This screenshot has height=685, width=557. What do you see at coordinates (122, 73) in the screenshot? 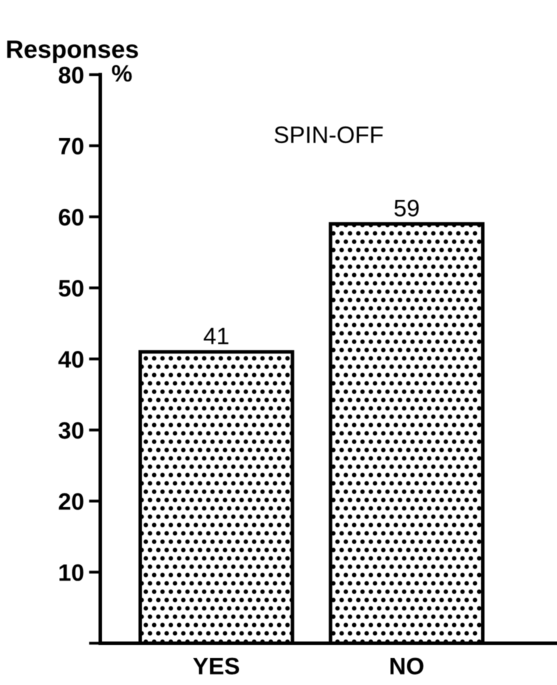
I see `annotation: %` at bounding box center [122, 73].